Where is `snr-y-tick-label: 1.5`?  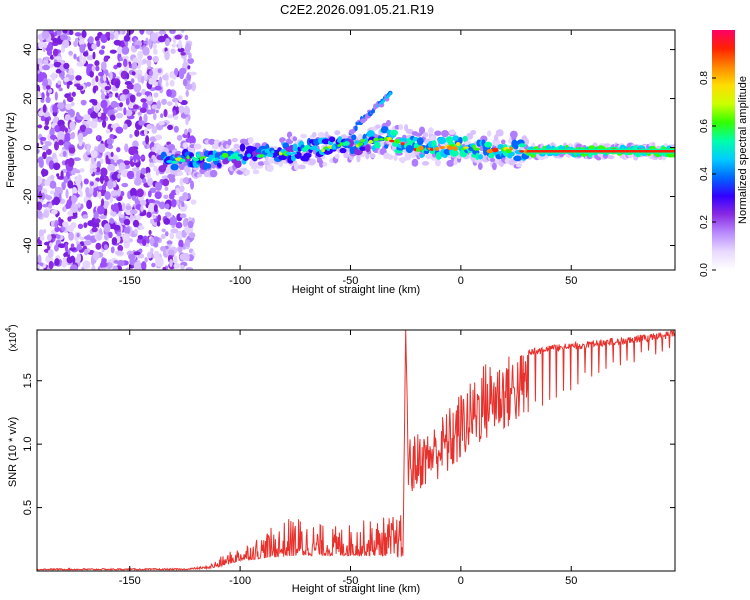 snr-y-tick-label: 1.5 is located at coordinates (28, 380).